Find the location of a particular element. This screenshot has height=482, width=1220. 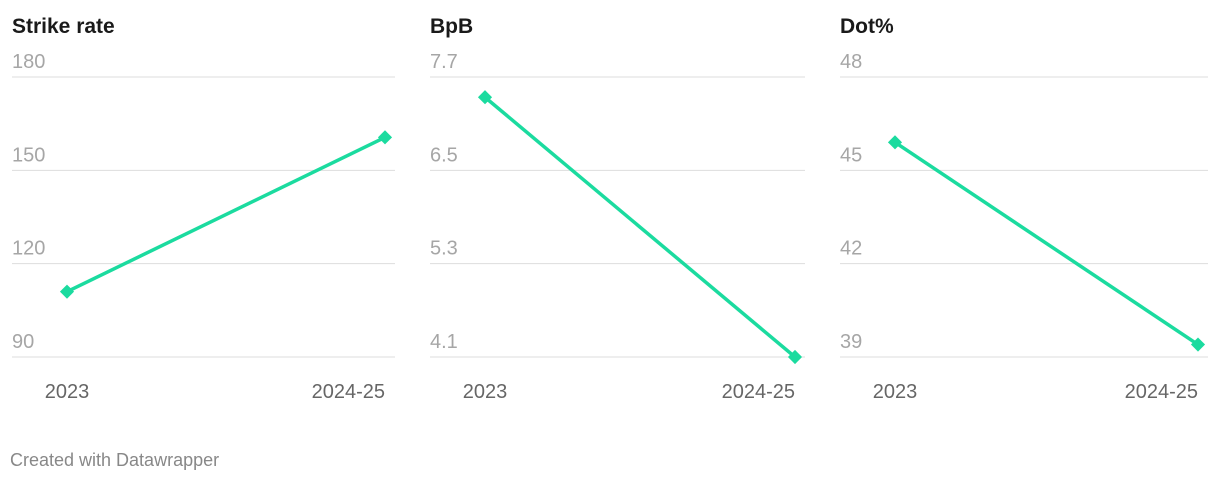

y-tick-label: 6.5 is located at coordinates (444, 155).